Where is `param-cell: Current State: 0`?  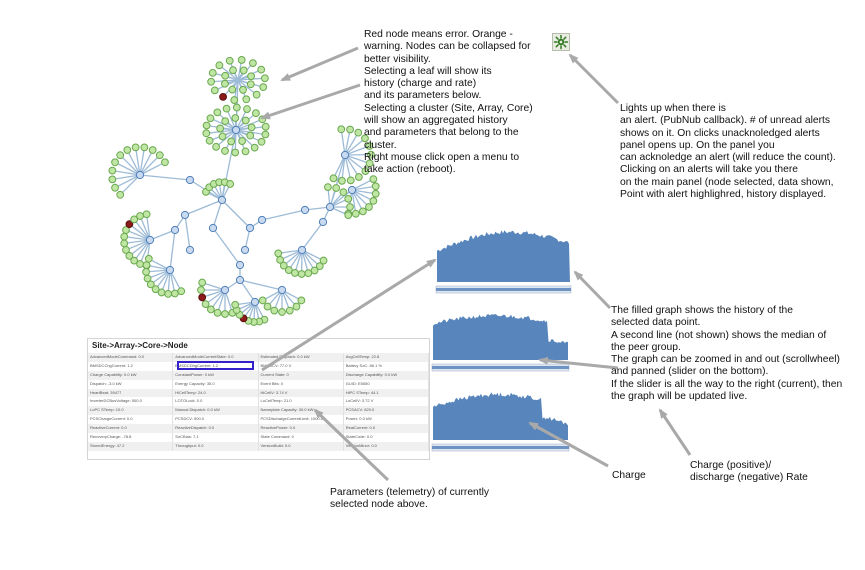
param-cell: Current State: 0 is located at coordinates (301, 375).